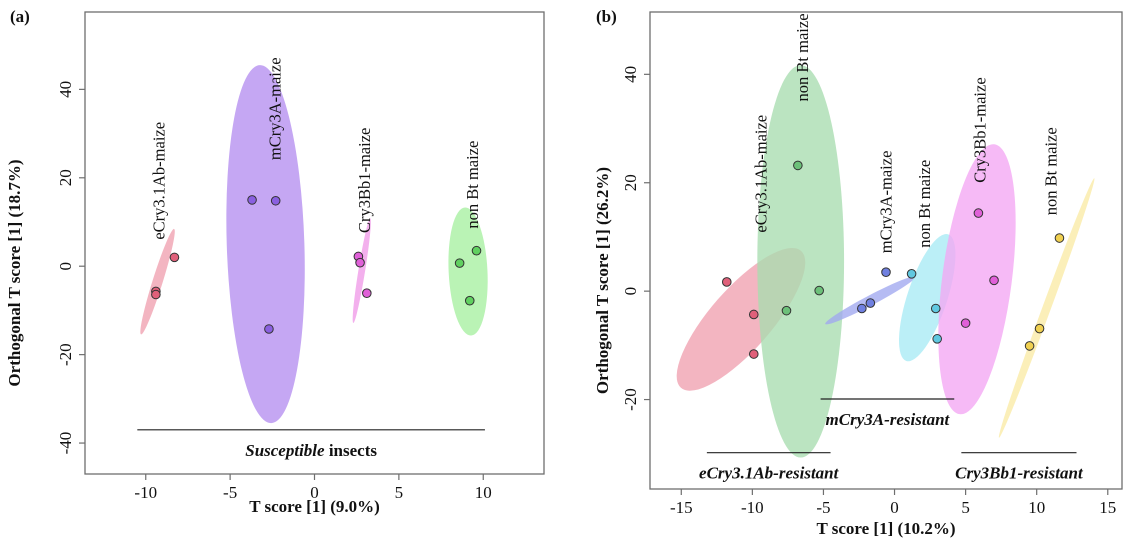 This screenshot has width=1124, height=547. I want to click on bracket-label-italic: eCry3.1Ab-resistant, so click(769, 473).